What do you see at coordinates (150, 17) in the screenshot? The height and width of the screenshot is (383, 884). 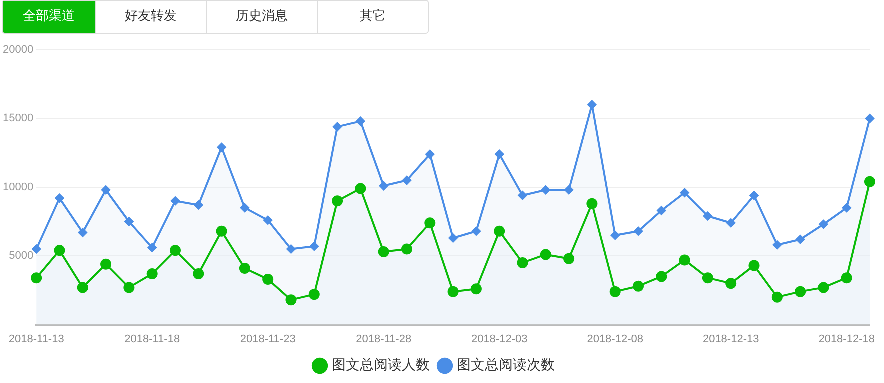 I see `text: 好友转发` at bounding box center [150, 17].